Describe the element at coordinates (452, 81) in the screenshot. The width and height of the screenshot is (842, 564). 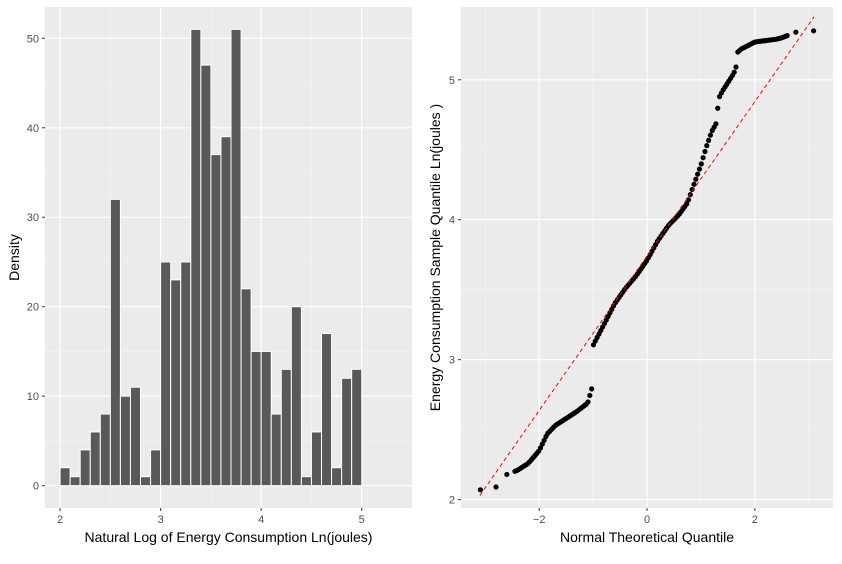
I see `qq-y-tick-label: 5` at that location.